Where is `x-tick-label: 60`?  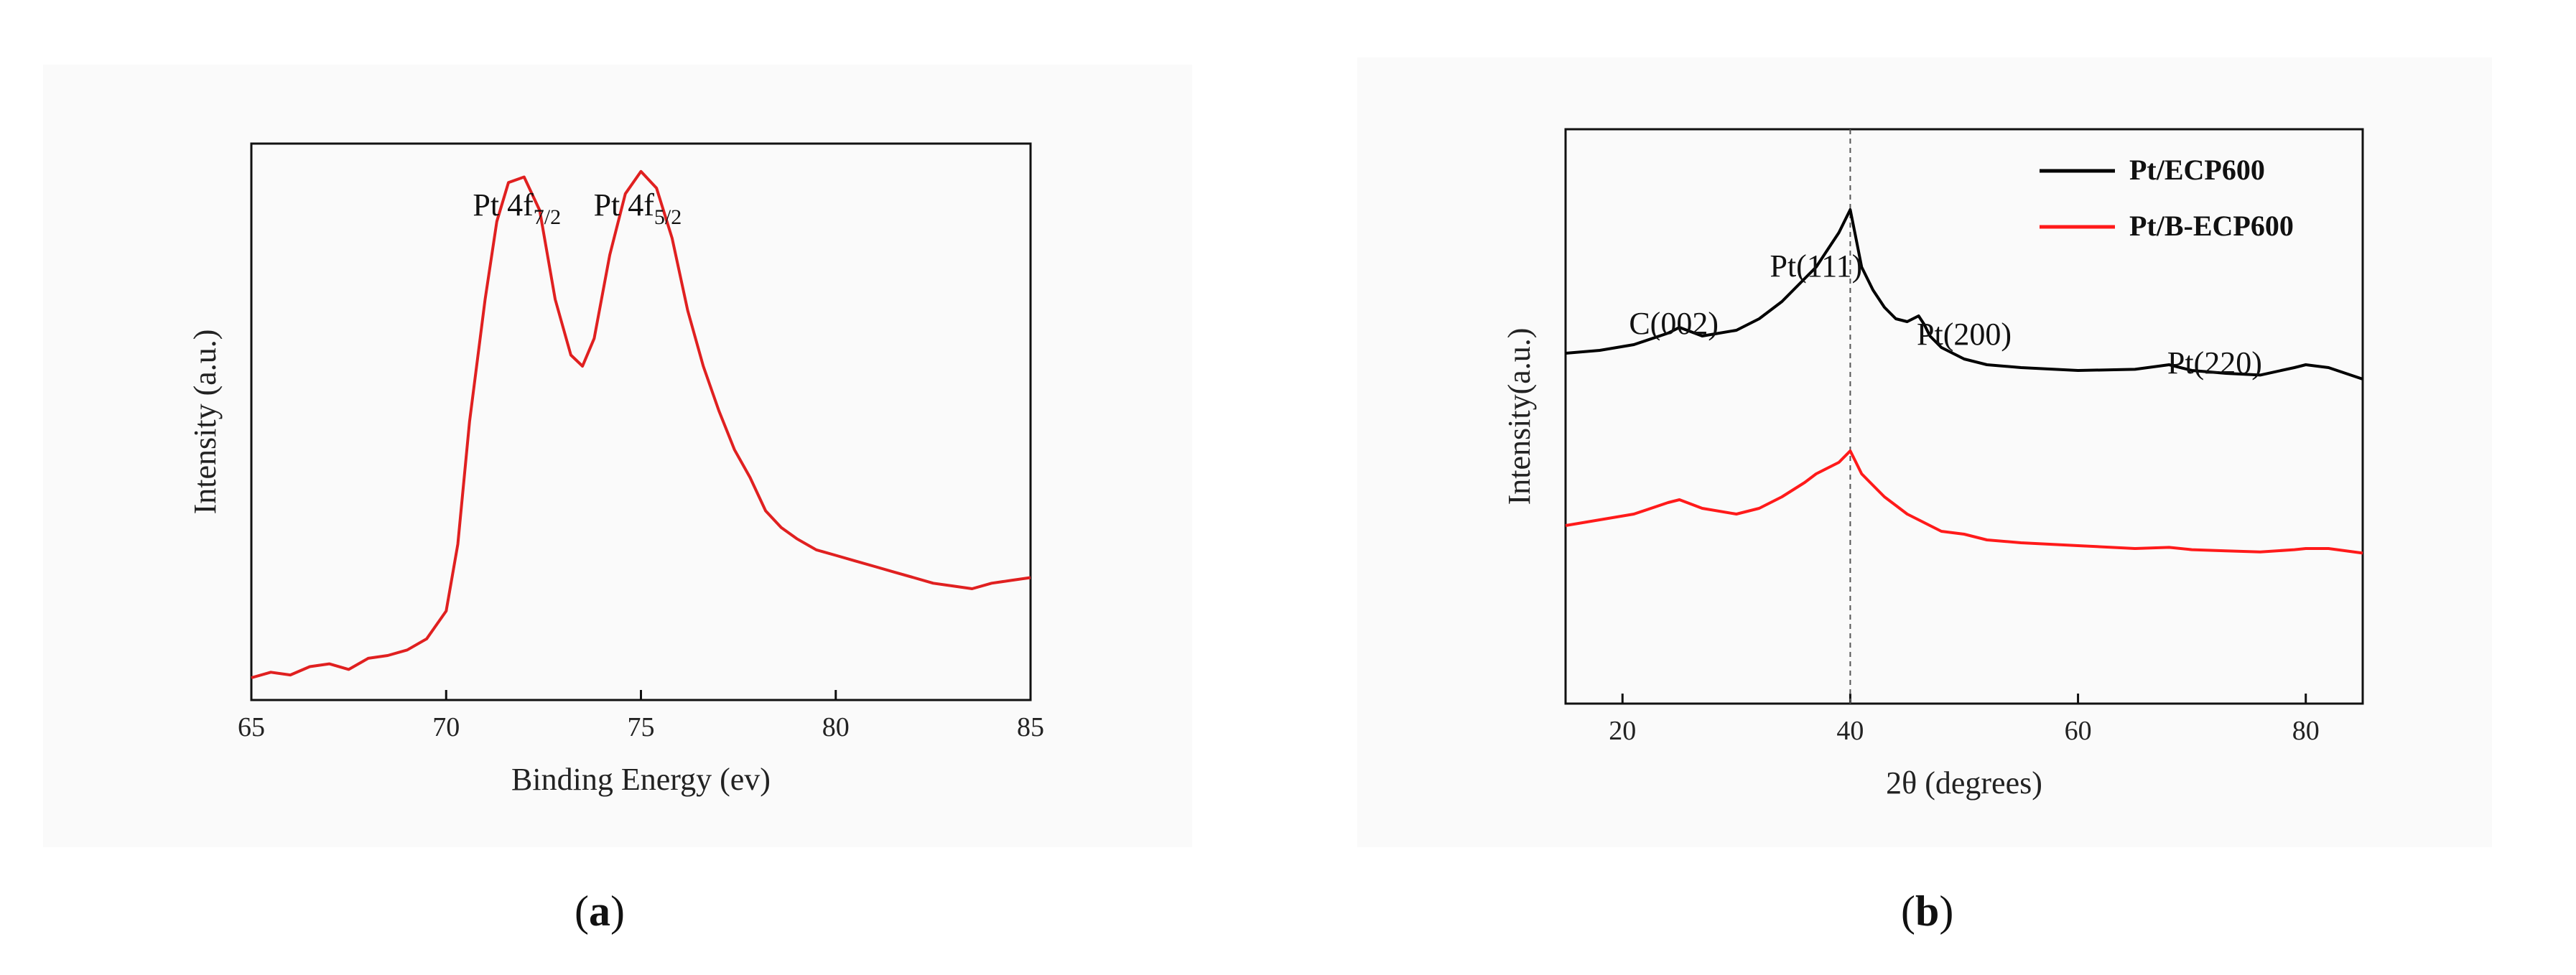 x-tick-label: 60 is located at coordinates (2078, 731).